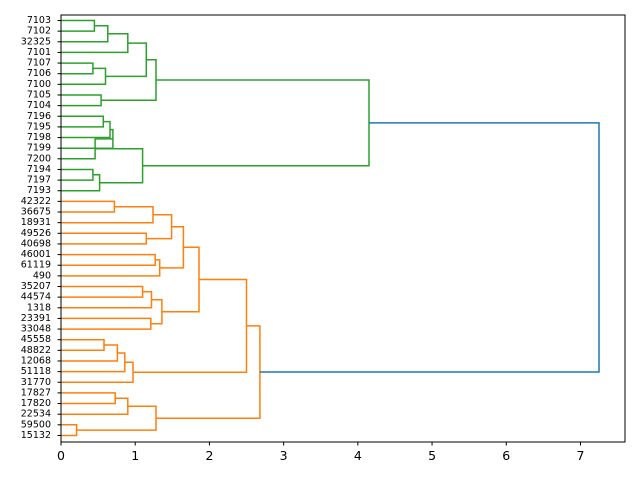 This screenshot has height=480, width=640. What do you see at coordinates (39, 137) in the screenshot?
I see `leaf-label: 7198` at bounding box center [39, 137].